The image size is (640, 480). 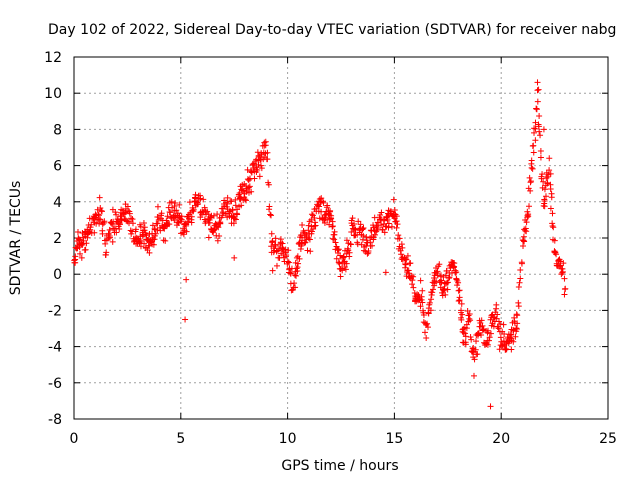 I want to click on y-tick-label: 6, so click(x=57, y=167).